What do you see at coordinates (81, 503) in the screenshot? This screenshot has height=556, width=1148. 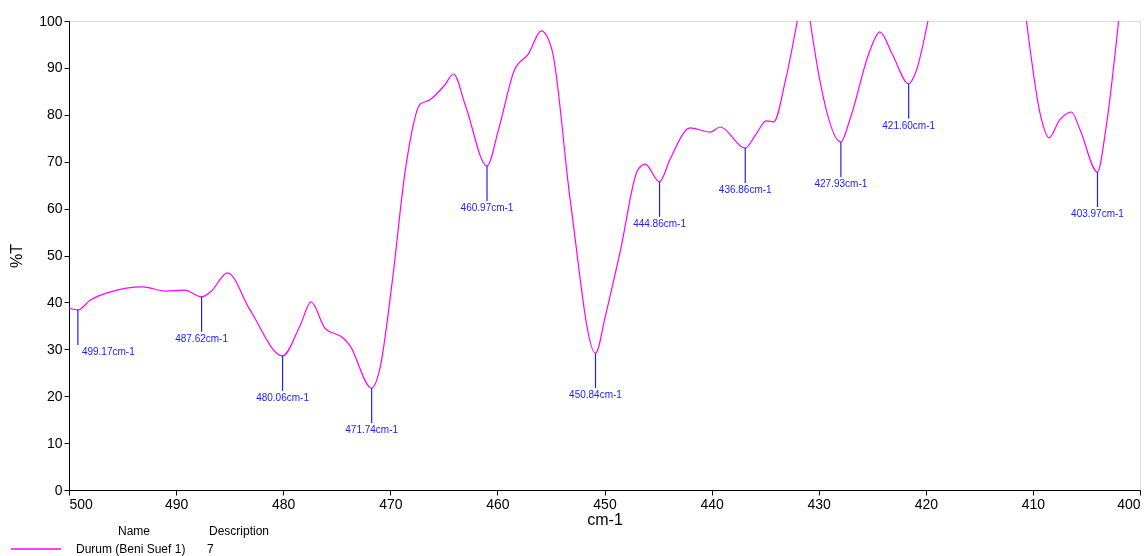 I see `x-tick-label: 500` at bounding box center [81, 503].